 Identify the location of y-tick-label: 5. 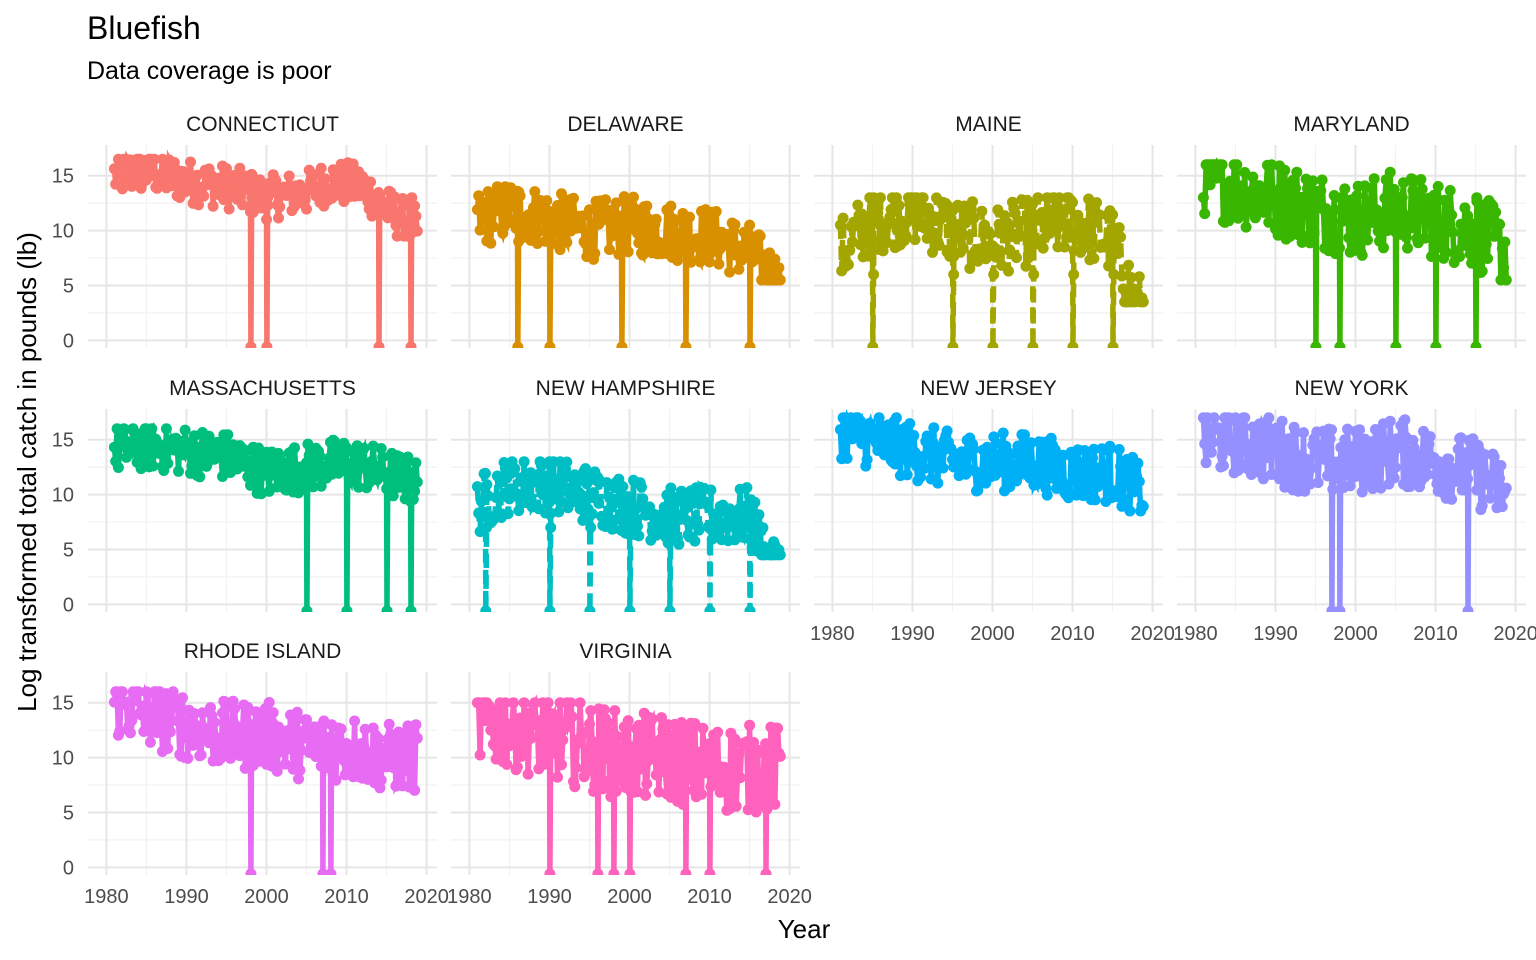
(68, 813).